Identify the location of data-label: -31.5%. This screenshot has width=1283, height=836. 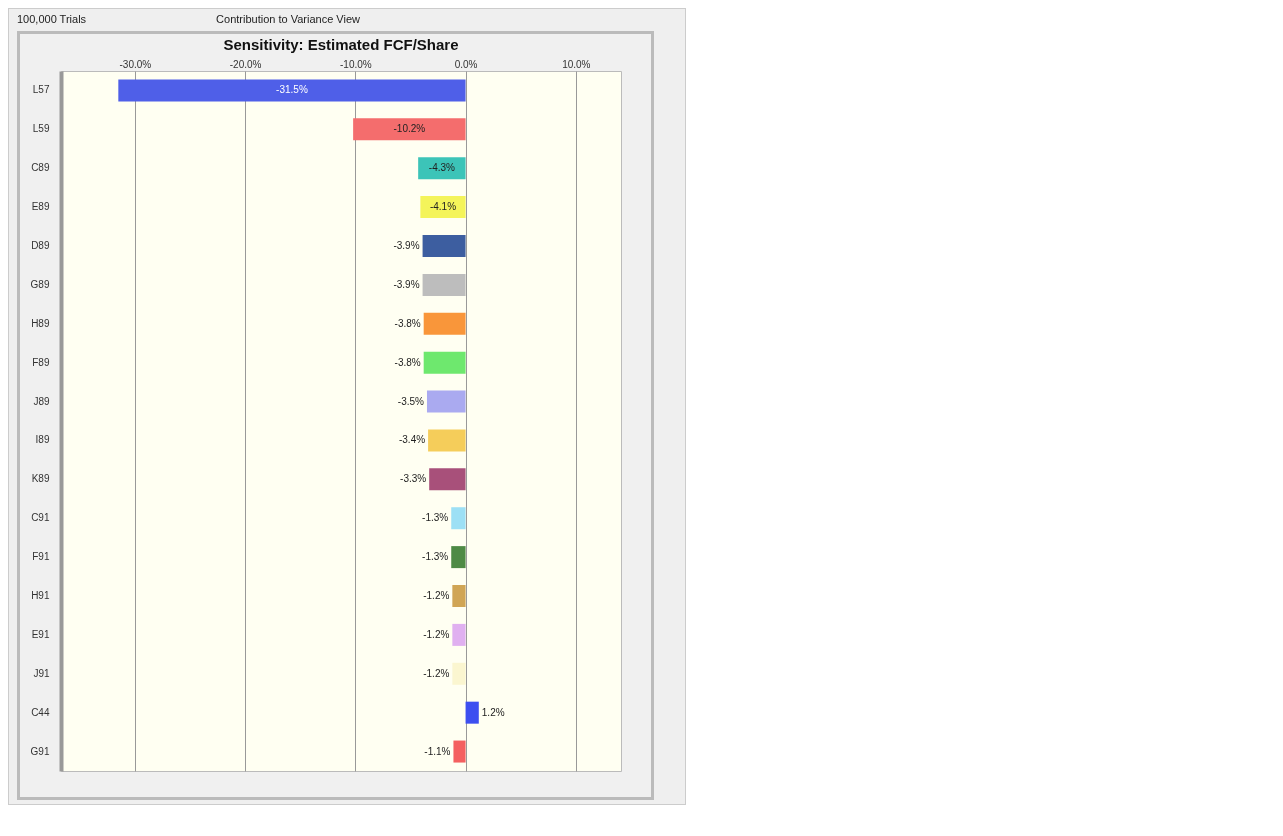
(292, 90).